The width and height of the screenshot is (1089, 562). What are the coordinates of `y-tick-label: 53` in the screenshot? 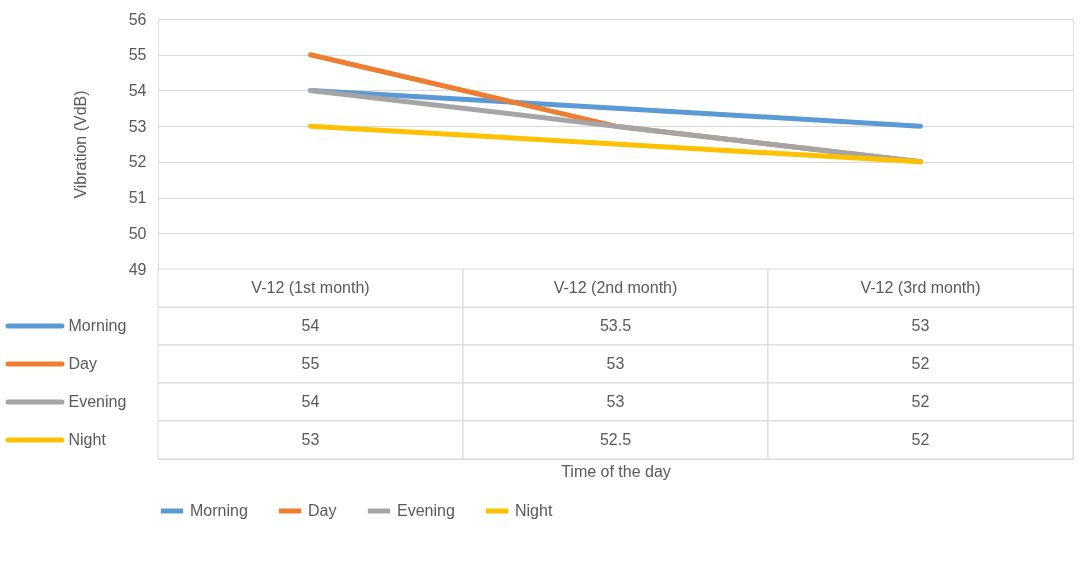 It's located at (137, 126).